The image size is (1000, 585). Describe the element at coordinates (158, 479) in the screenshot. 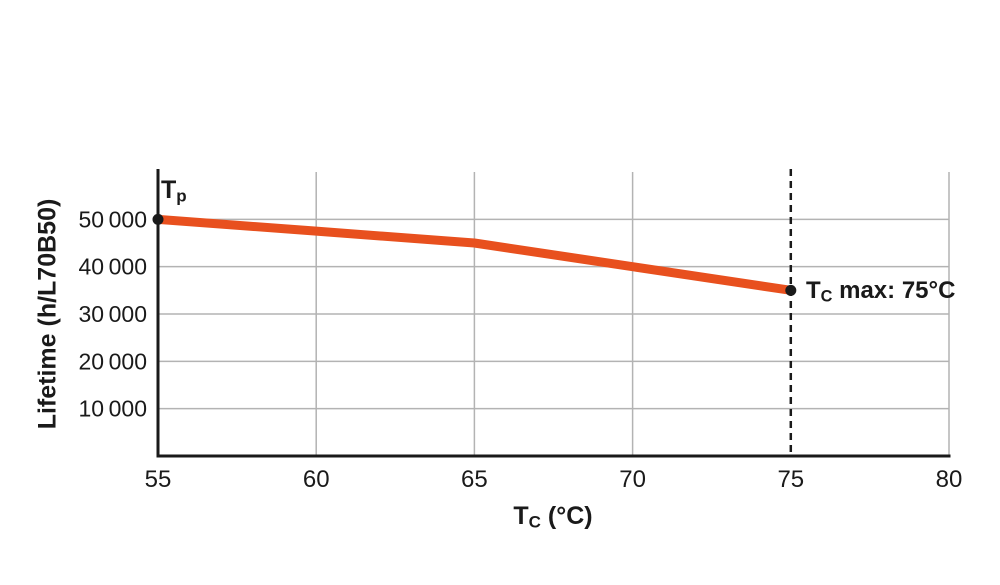

I see `x-tick-label: 55` at that location.